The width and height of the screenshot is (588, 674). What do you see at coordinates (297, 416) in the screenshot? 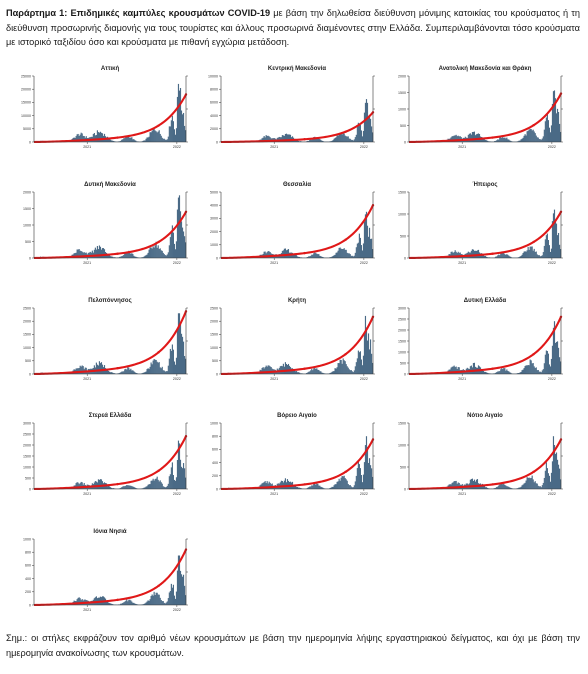
I see `chart-title: Βόρειο Αιγαίο` at bounding box center [297, 416].